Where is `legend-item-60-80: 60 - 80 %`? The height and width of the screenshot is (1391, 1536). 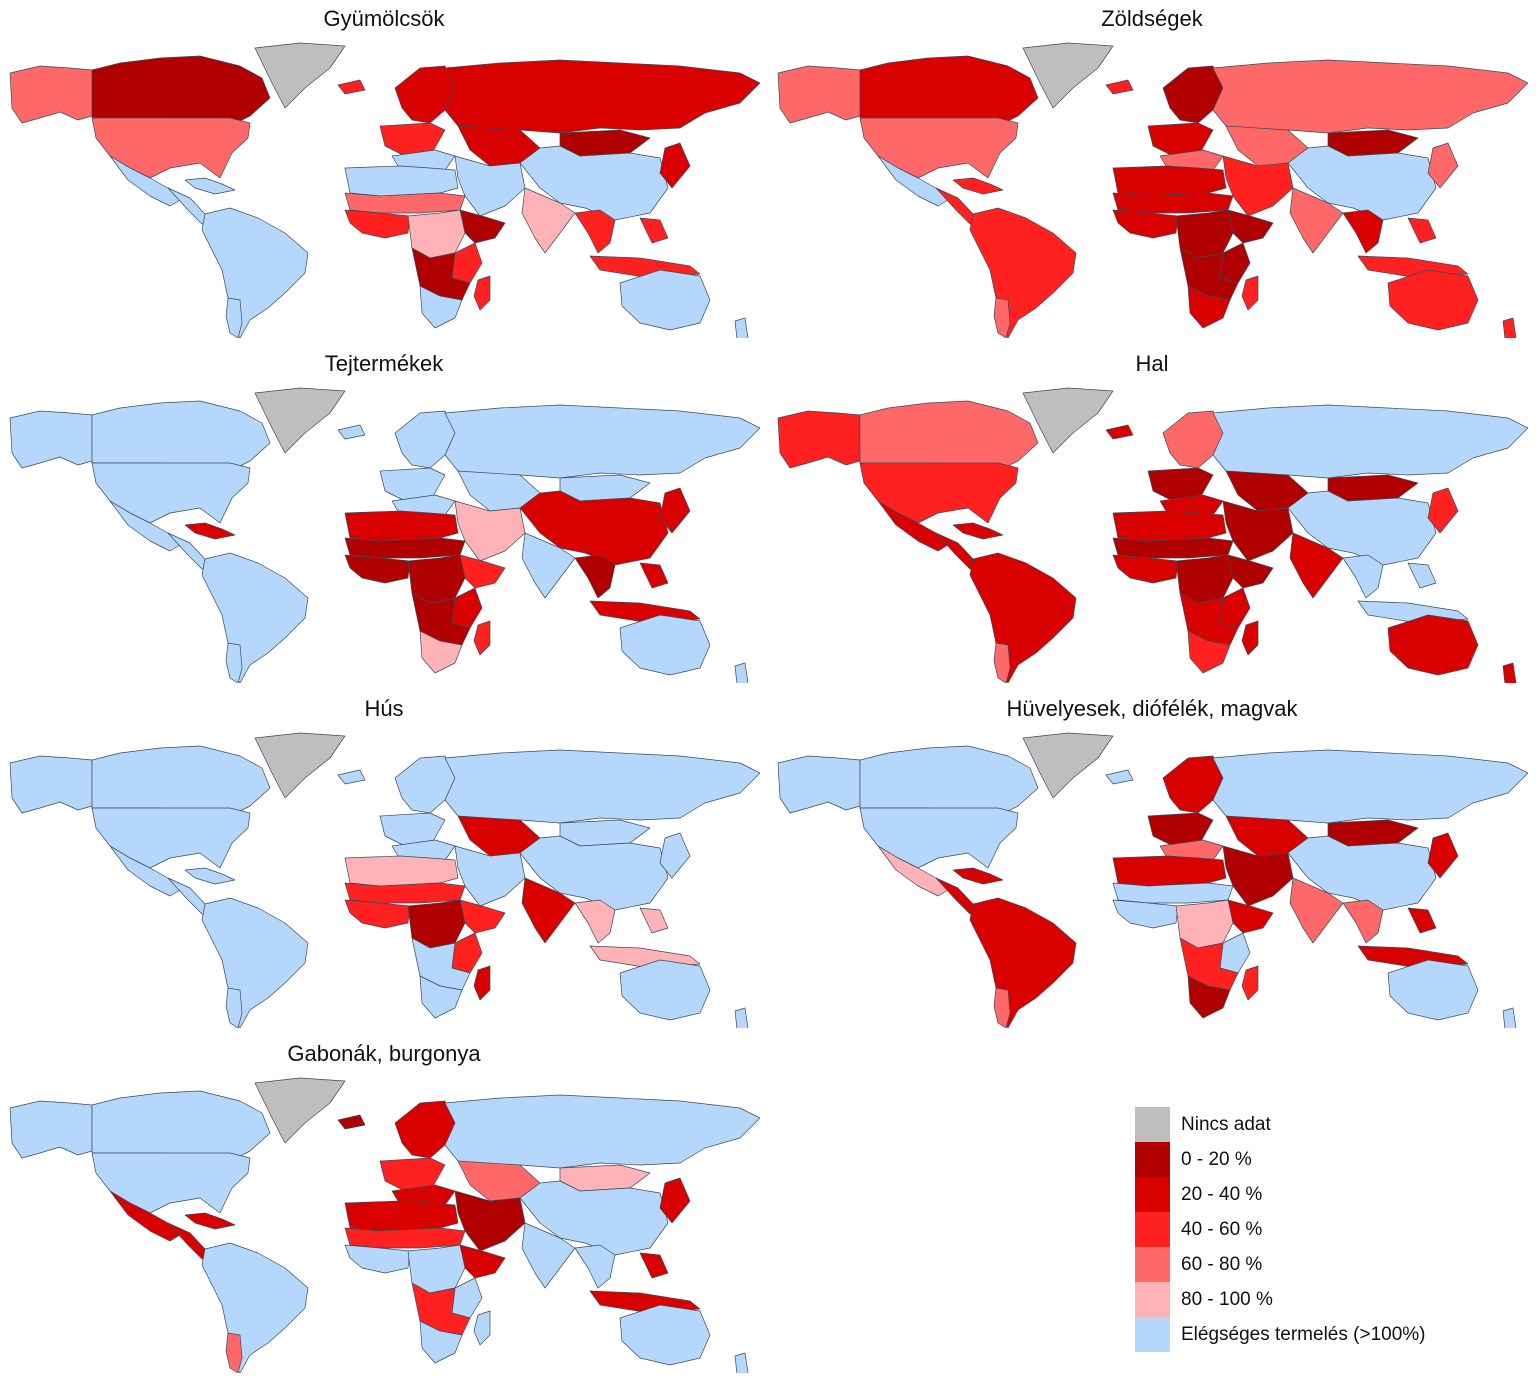 legend-item-60-80: 60 - 80 % is located at coordinates (1315, 1264).